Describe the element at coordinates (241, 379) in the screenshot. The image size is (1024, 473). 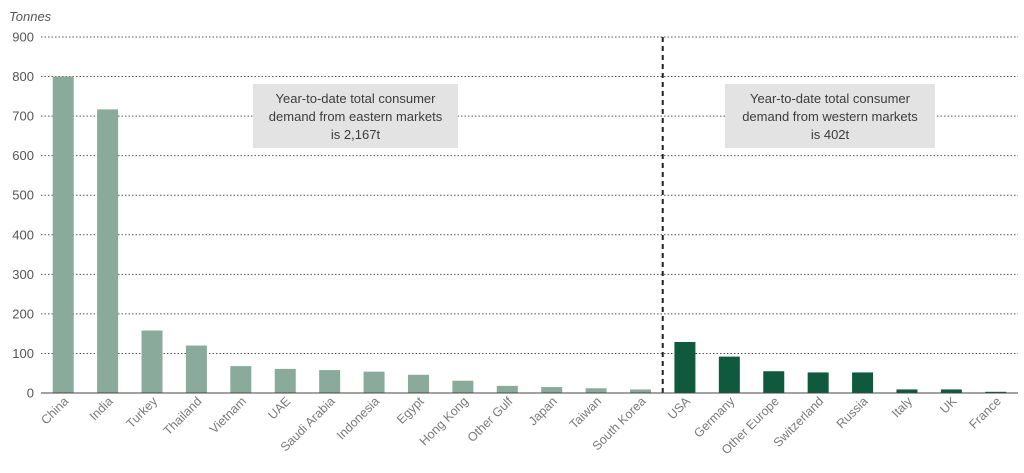
I see `bar-vietnam` at that location.